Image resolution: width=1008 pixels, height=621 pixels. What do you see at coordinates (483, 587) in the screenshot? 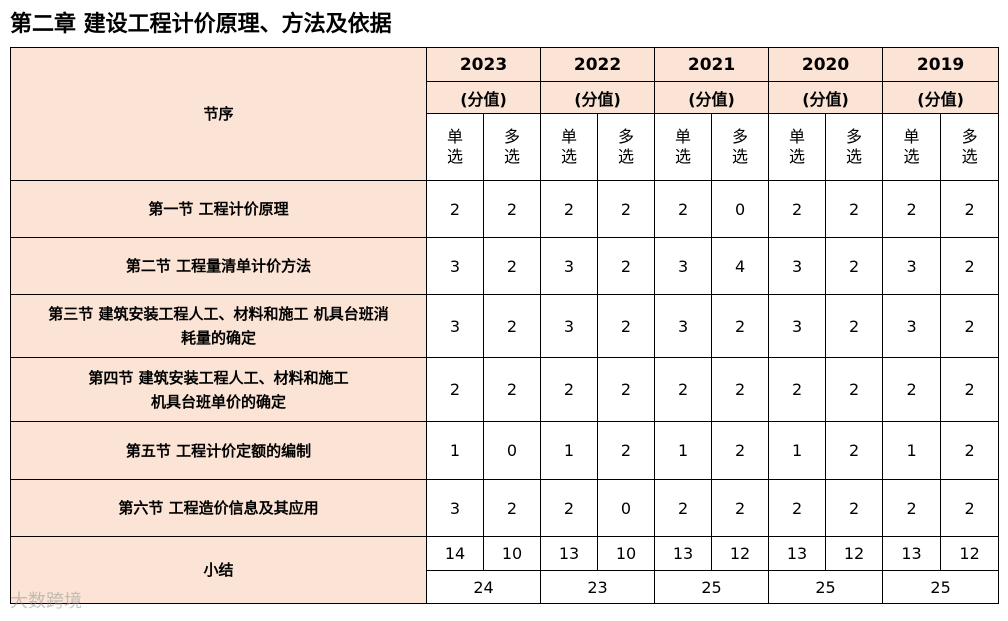
I see `total-cell: 24` at bounding box center [483, 587].